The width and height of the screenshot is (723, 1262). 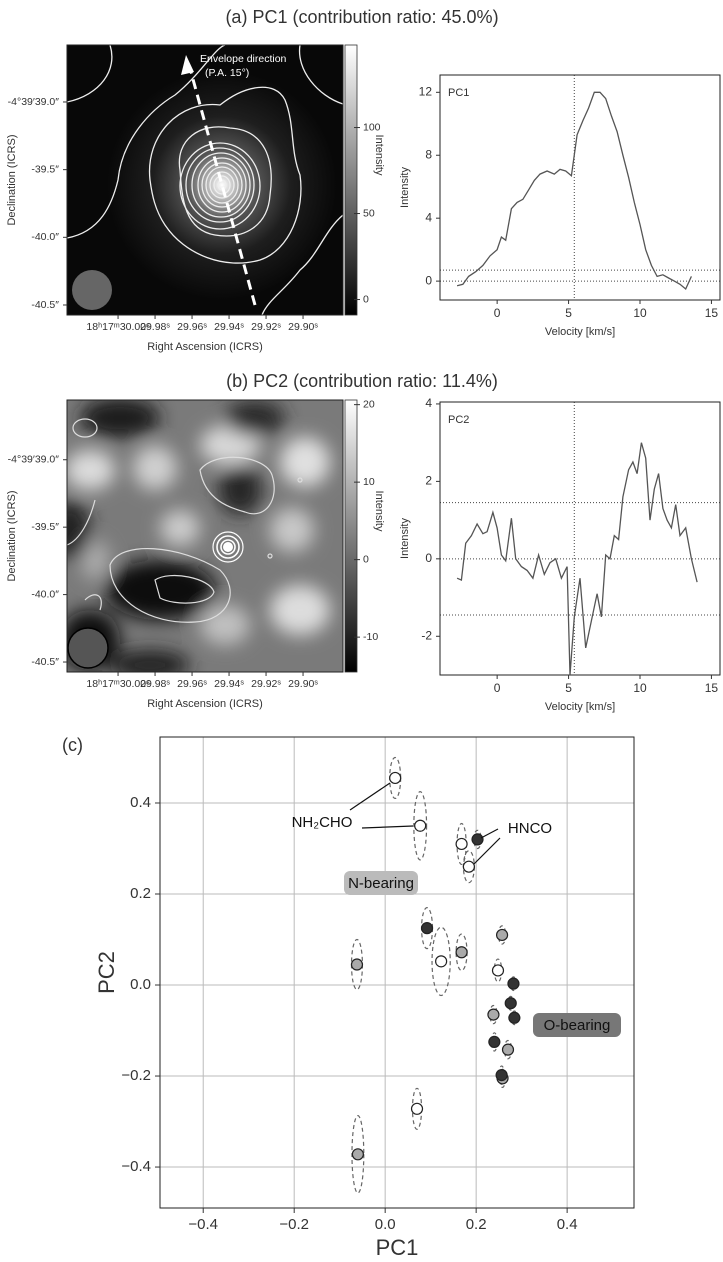 I want to click on x-axis-label: PC1, so click(x=397, y=1247).